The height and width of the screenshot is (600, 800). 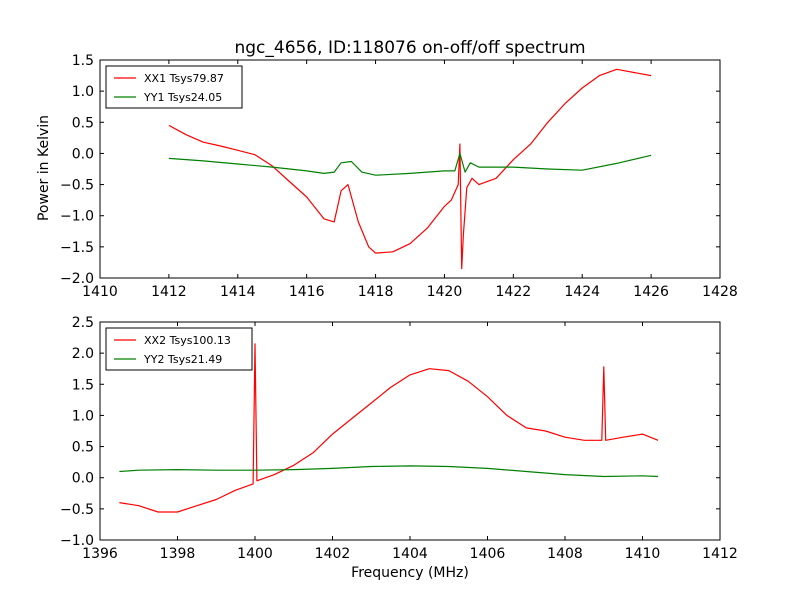 What do you see at coordinates (100, 292) in the screenshot?
I see `top-x-tick-label: 1410` at bounding box center [100, 292].